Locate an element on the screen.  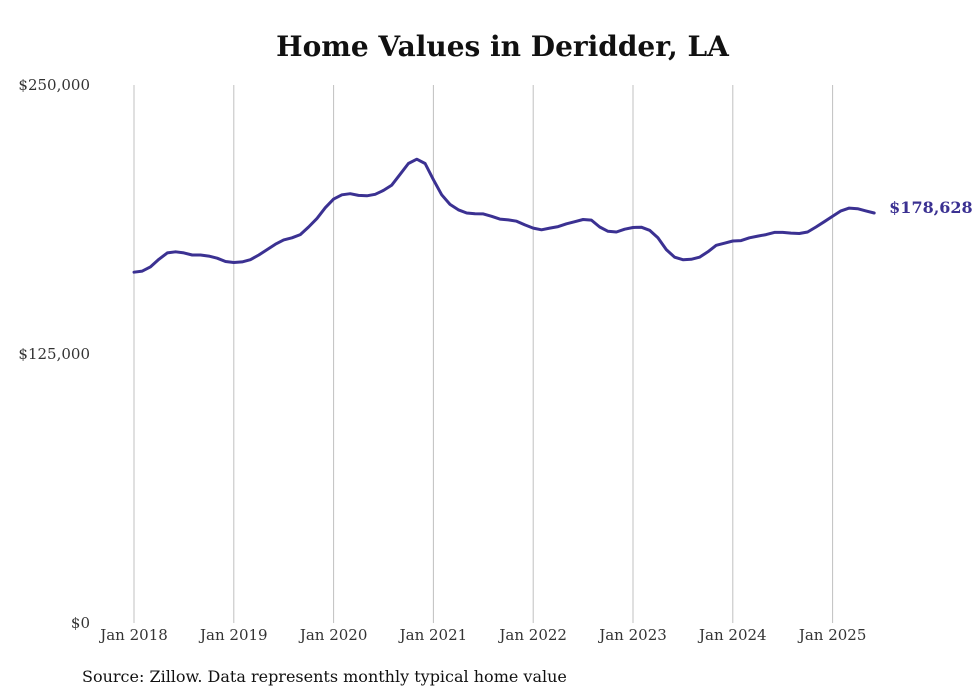
x-tick-label: Jan 2019 is located at coordinates (233, 635).